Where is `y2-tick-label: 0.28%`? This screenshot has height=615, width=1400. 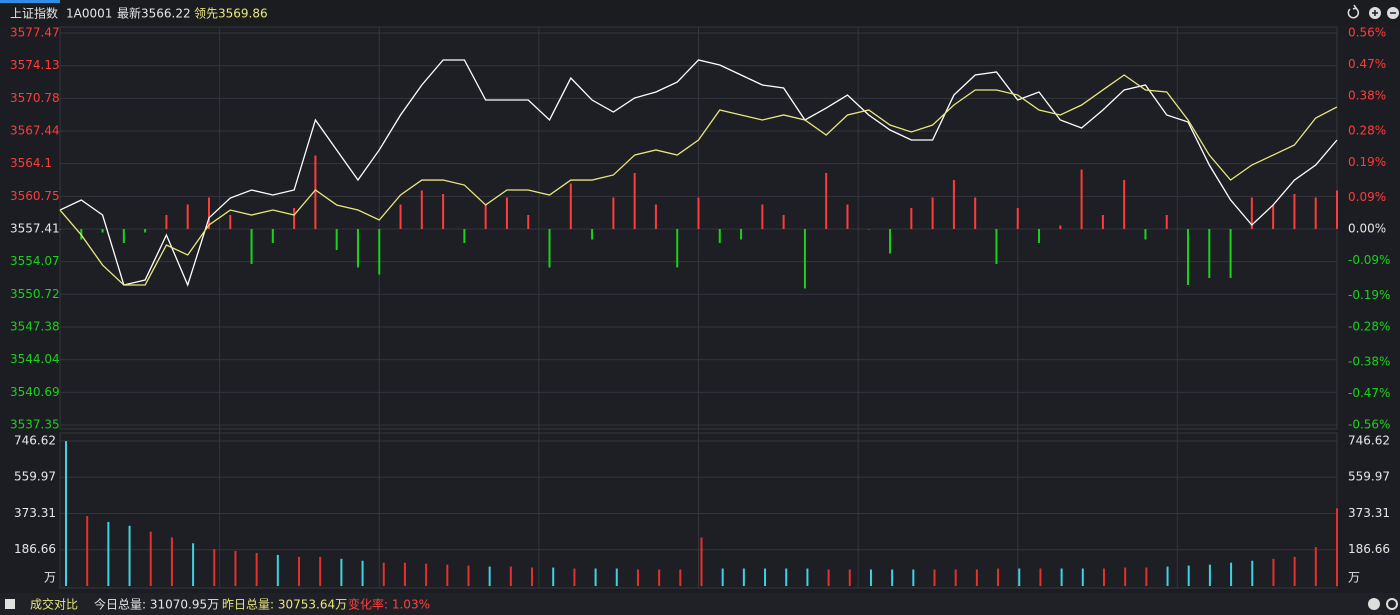 y2-tick-label: 0.28% is located at coordinates (1367, 131).